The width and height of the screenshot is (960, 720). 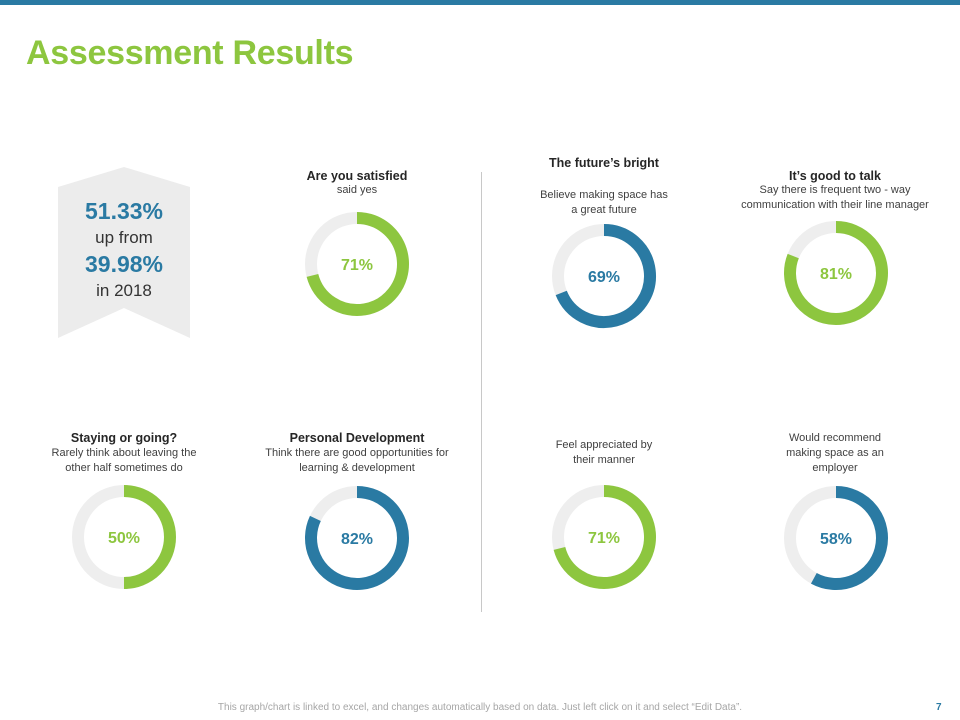 I want to click on donut-title: Personal Development, so click(x=357, y=438).